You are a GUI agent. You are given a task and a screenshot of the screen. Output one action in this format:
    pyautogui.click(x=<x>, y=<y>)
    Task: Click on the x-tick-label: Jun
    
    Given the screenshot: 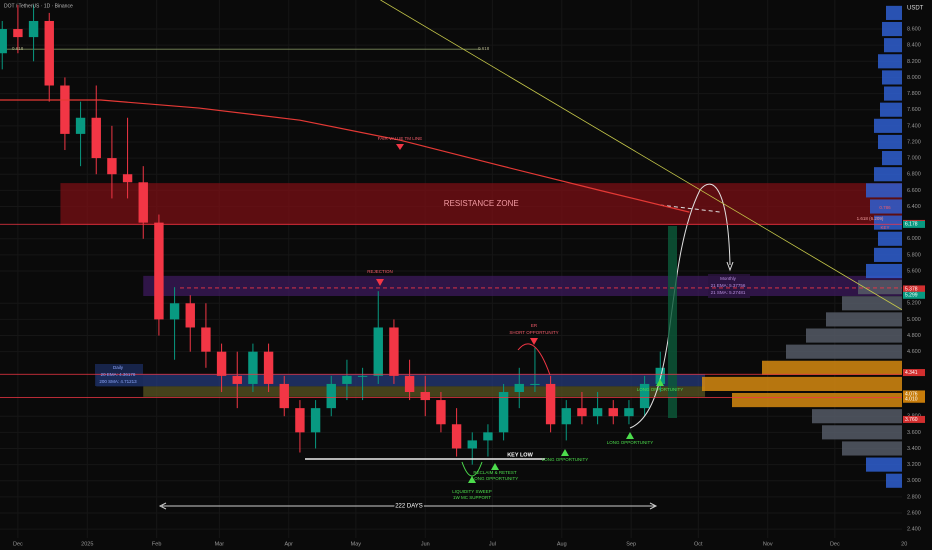 What is the action you would take?
    pyautogui.click(x=425, y=544)
    